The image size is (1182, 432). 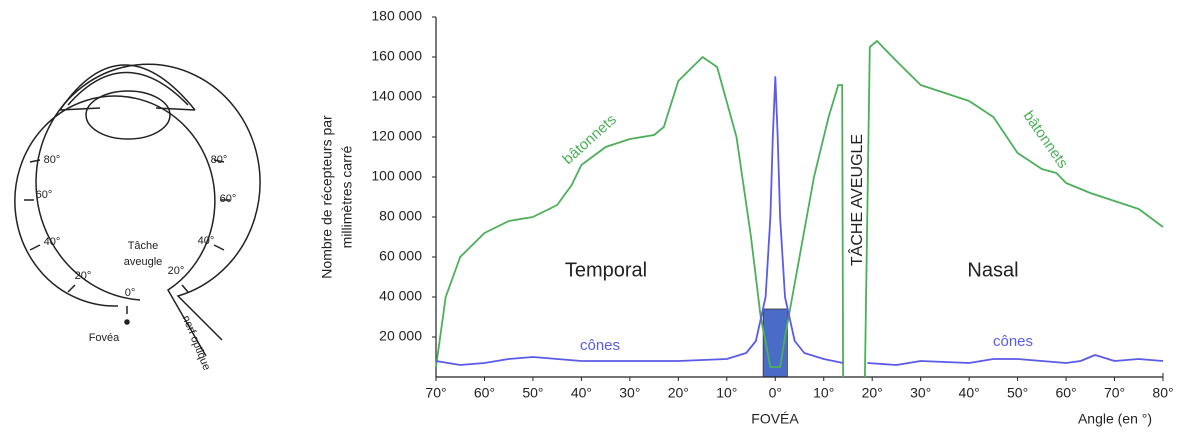 I want to click on y-tick-label: 20 000, so click(x=400, y=336).